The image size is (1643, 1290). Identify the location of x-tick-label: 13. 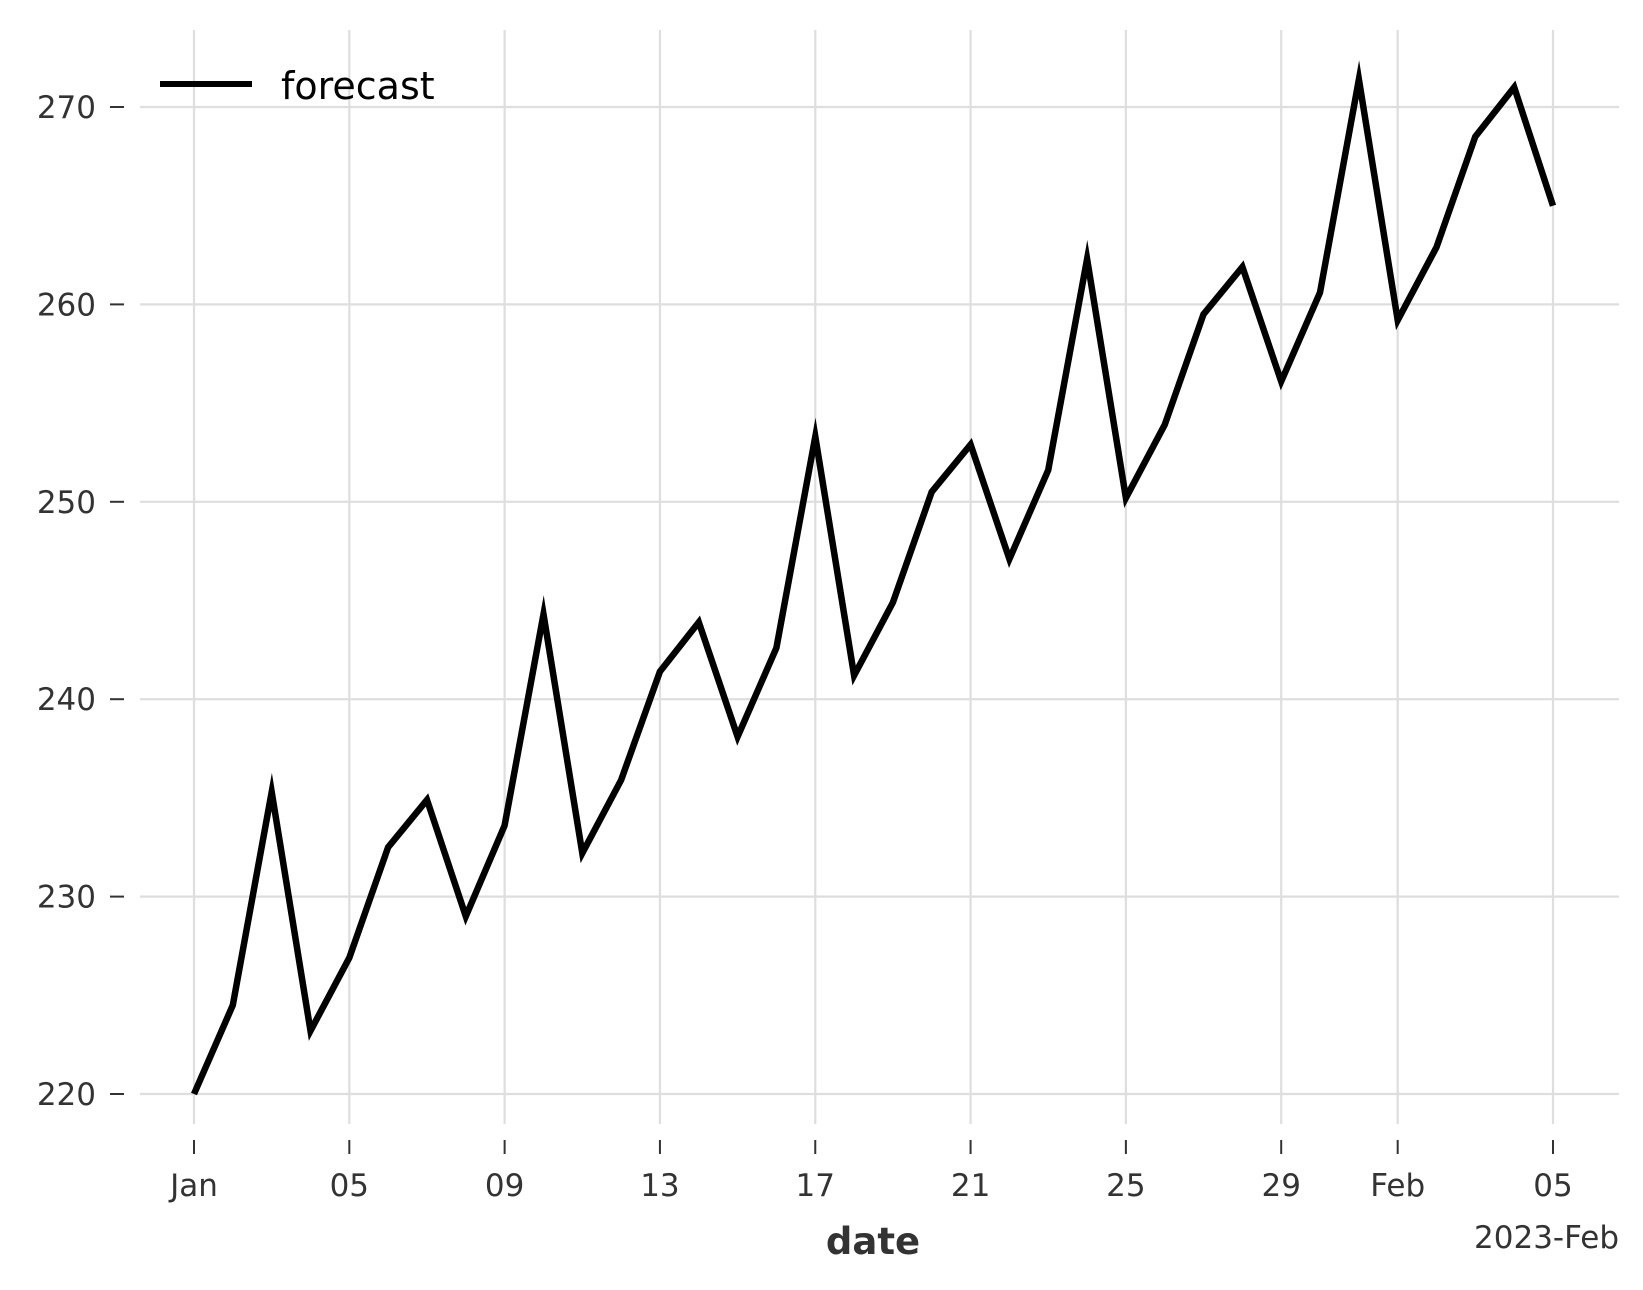
(659, 1186).